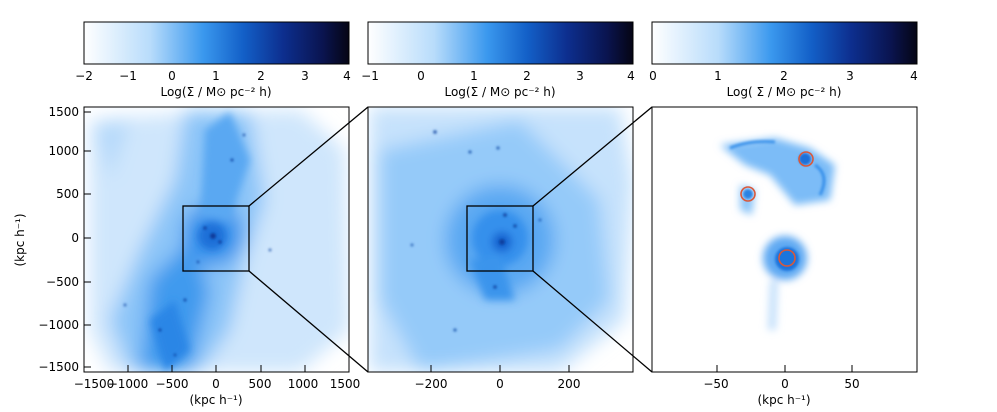 The image size is (997, 412). Describe the element at coordinates (784, 76) in the screenshot. I see `colorbar-3-tick: 2` at that location.